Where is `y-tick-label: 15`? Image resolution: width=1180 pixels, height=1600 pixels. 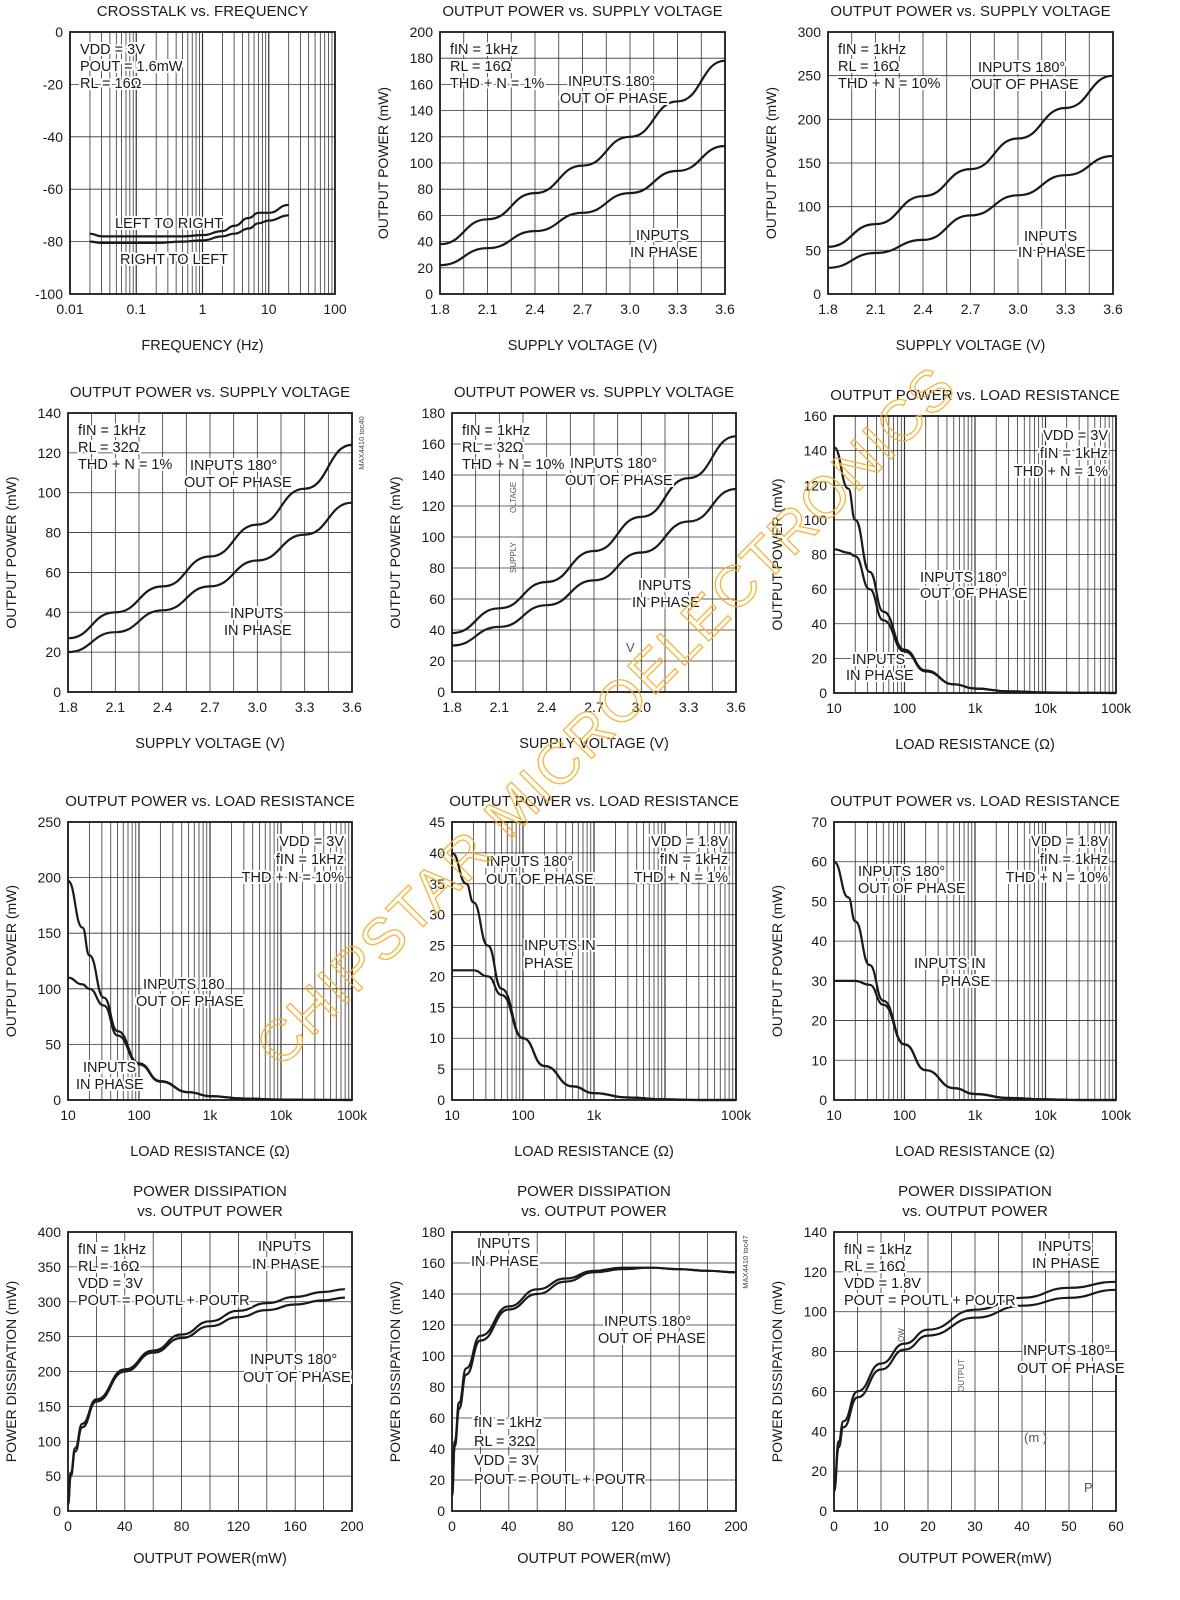 y-tick-label: 15 is located at coordinates (437, 1007).